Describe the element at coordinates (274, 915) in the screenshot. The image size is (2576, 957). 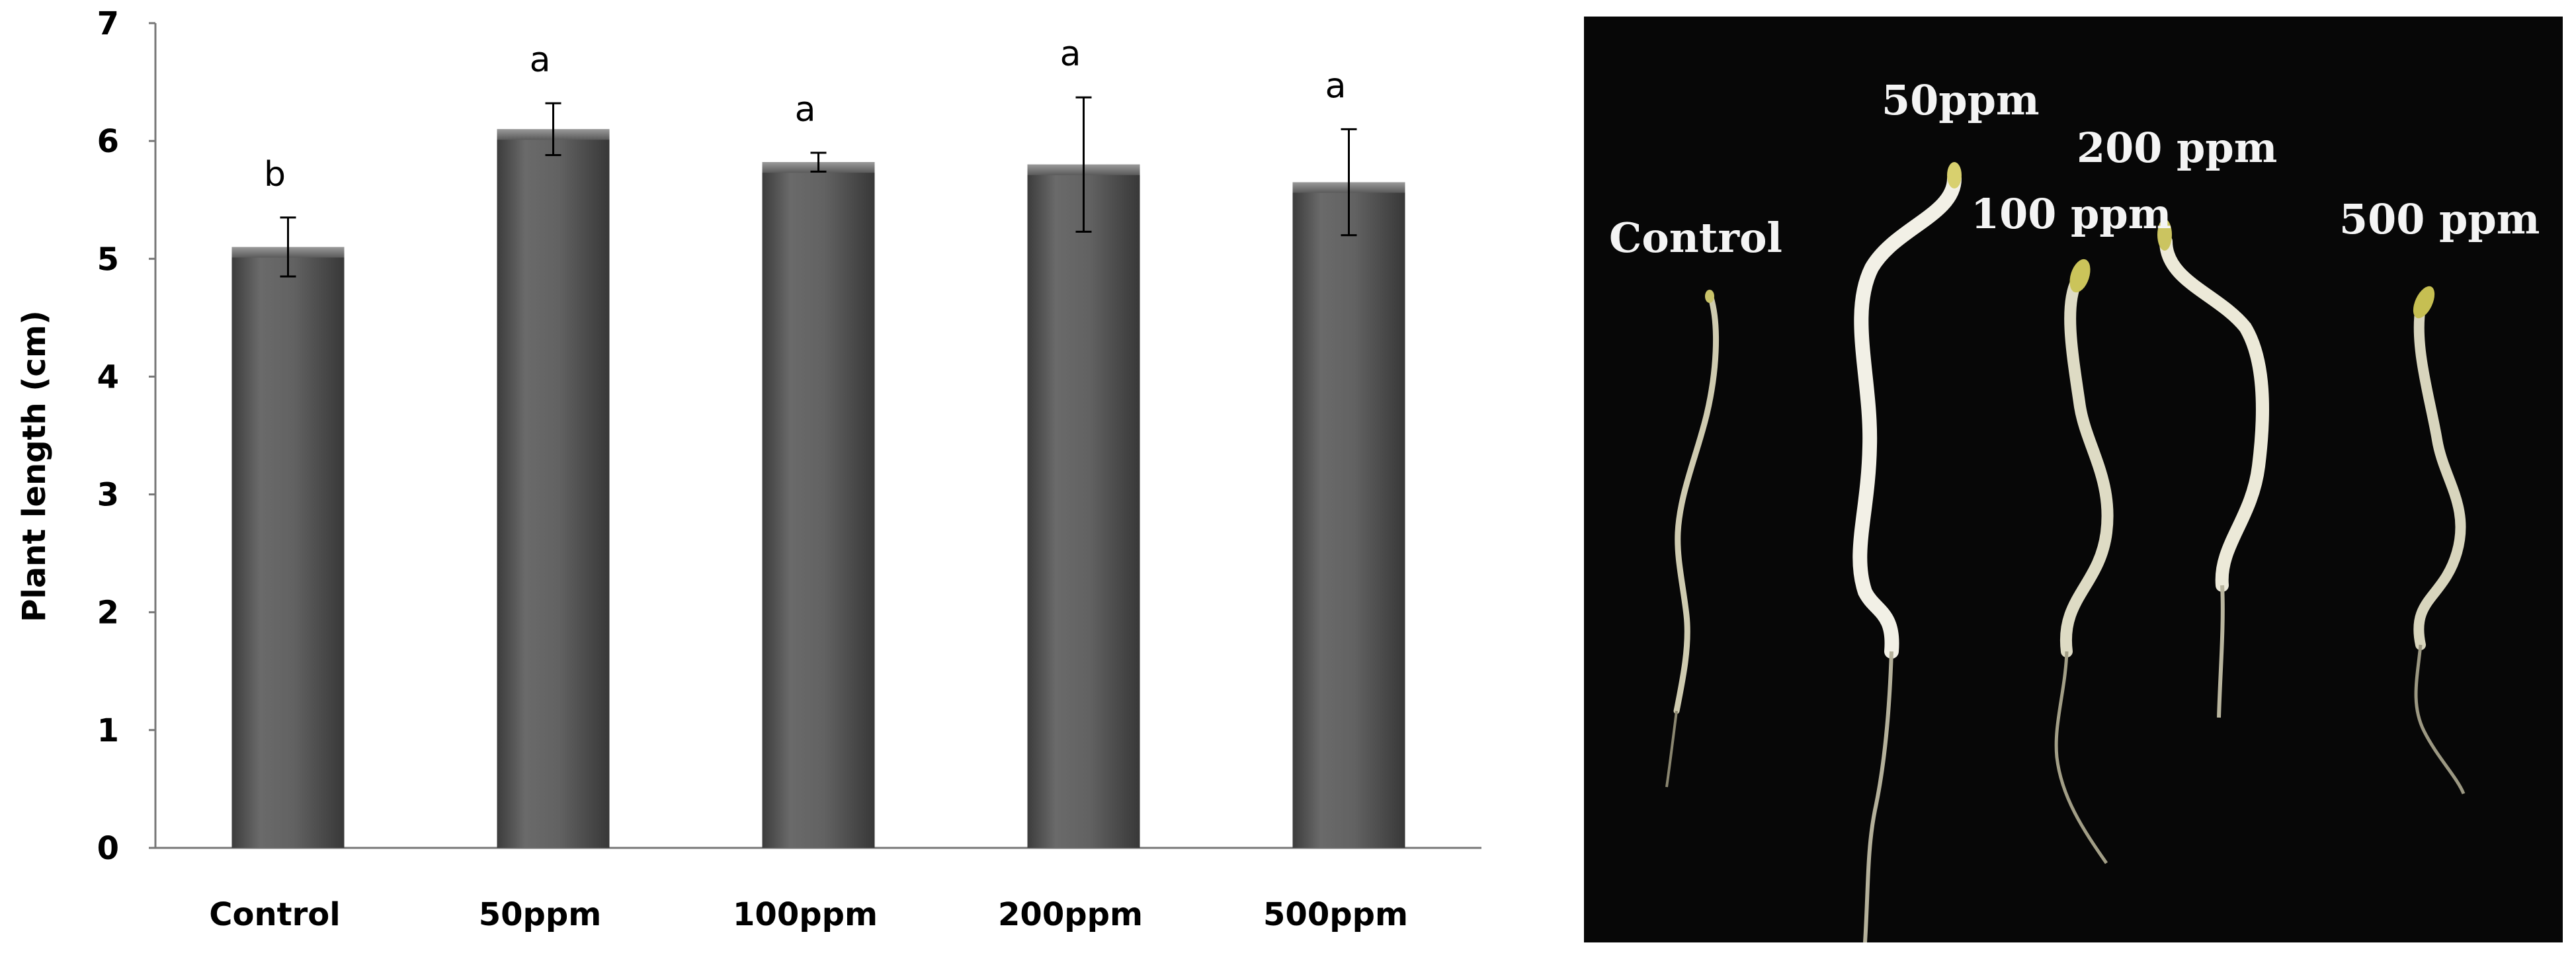
I see `x-category-label: Control` at that location.